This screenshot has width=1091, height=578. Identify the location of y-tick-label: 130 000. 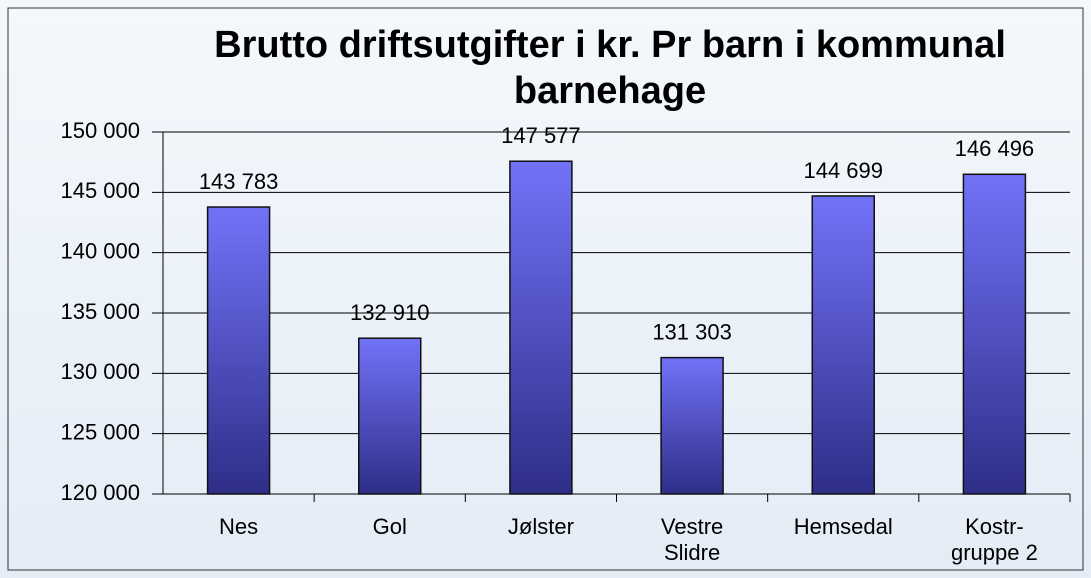
(100, 371).